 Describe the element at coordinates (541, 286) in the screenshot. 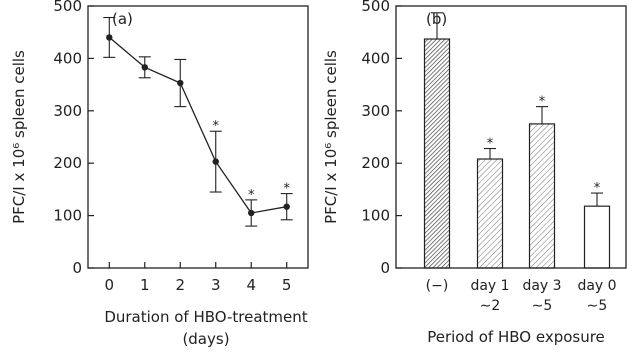

I see `panel-b-category-label: day 3` at that location.